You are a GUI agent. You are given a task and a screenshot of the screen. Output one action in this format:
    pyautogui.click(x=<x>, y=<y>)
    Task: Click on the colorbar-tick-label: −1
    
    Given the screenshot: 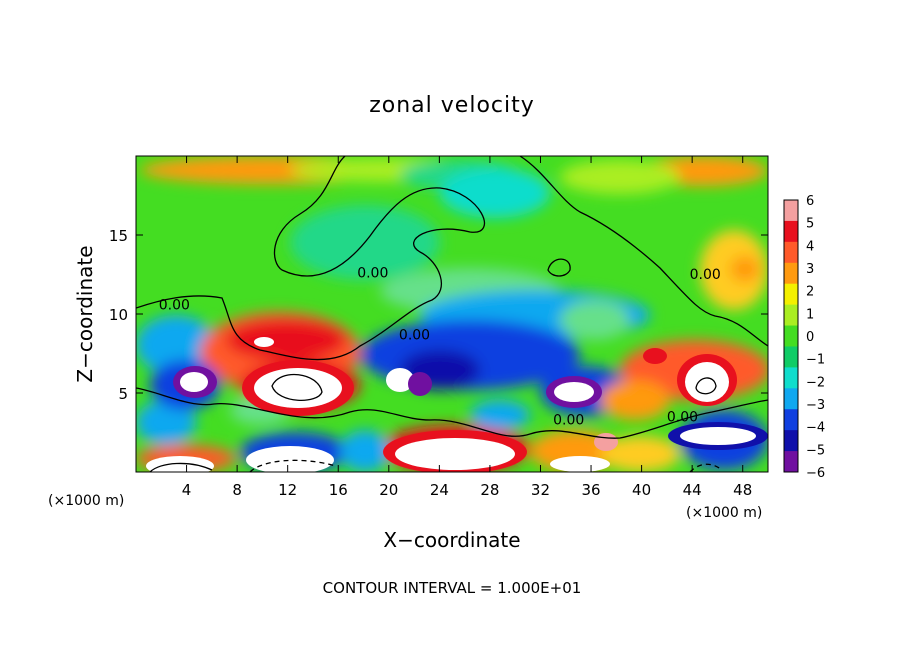 What is the action you would take?
    pyautogui.click(x=815, y=360)
    